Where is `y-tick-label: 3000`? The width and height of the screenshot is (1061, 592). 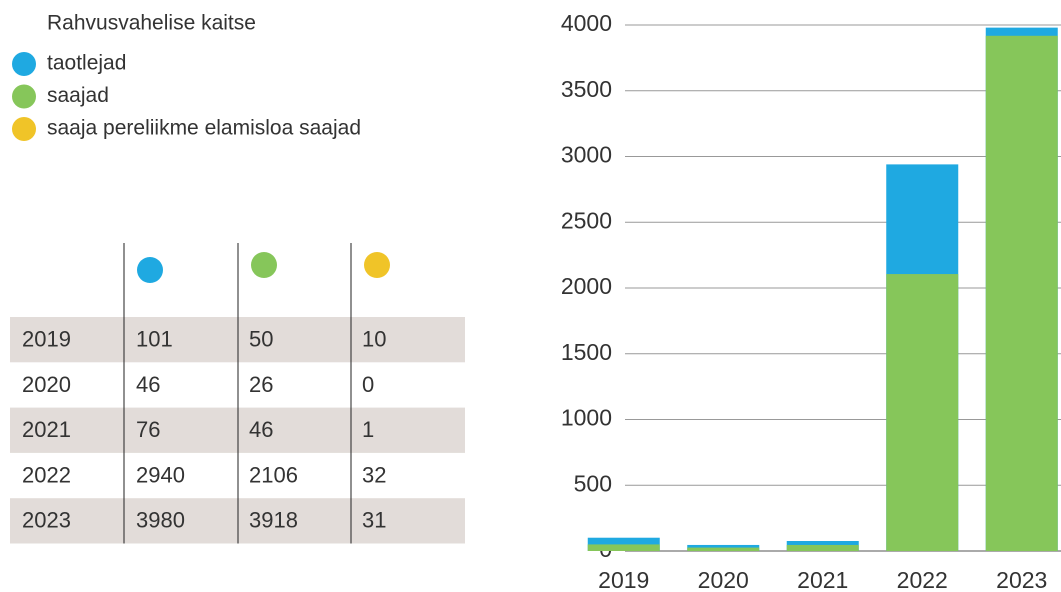 y-tick-label: 3000 is located at coordinates (586, 155).